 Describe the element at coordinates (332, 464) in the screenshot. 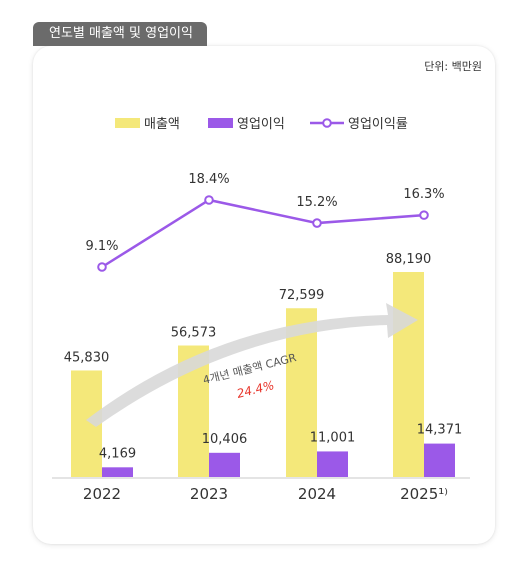

I see `bar-profit-2024` at that location.